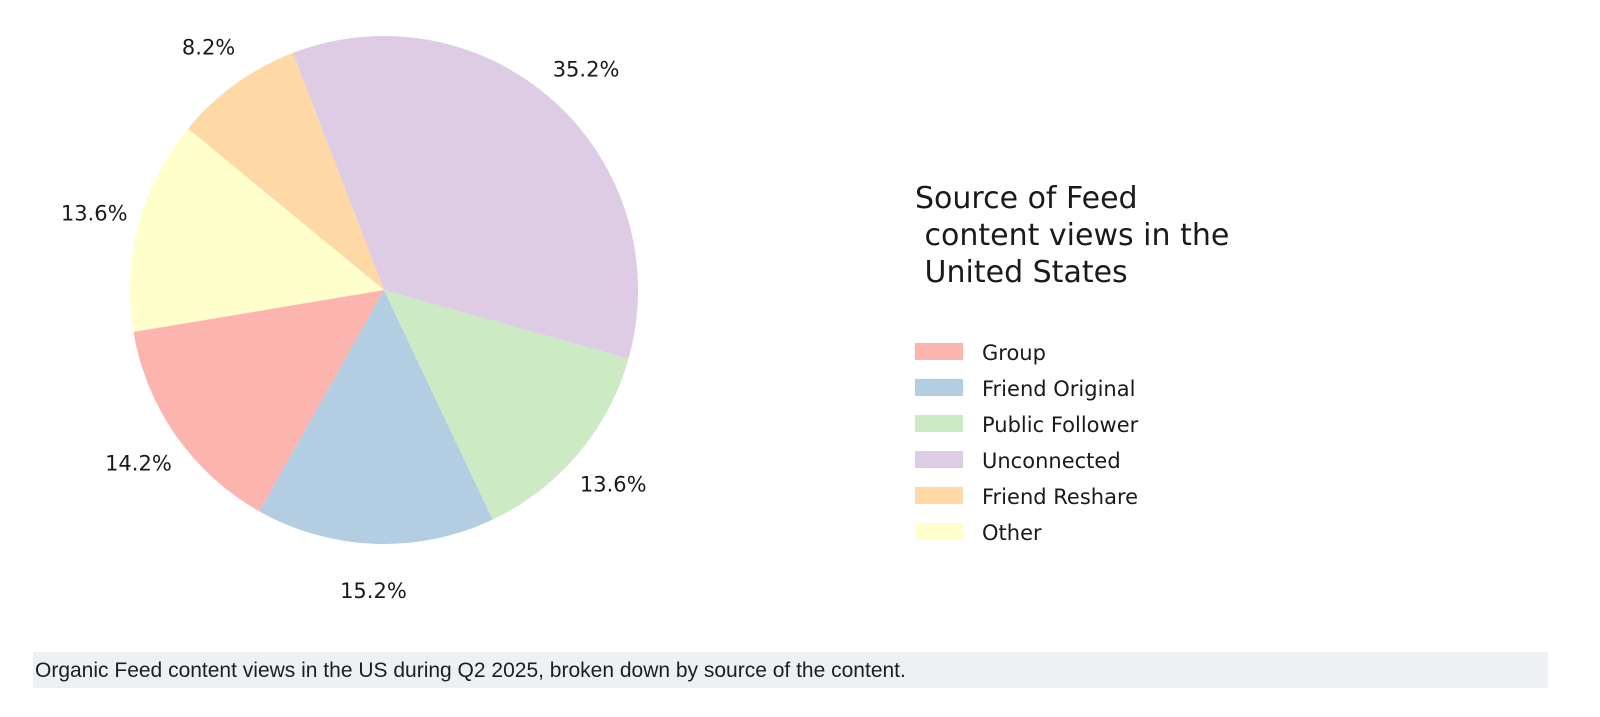  What do you see at coordinates (1012, 533) in the screenshot?
I see `legend-label: Other` at bounding box center [1012, 533].